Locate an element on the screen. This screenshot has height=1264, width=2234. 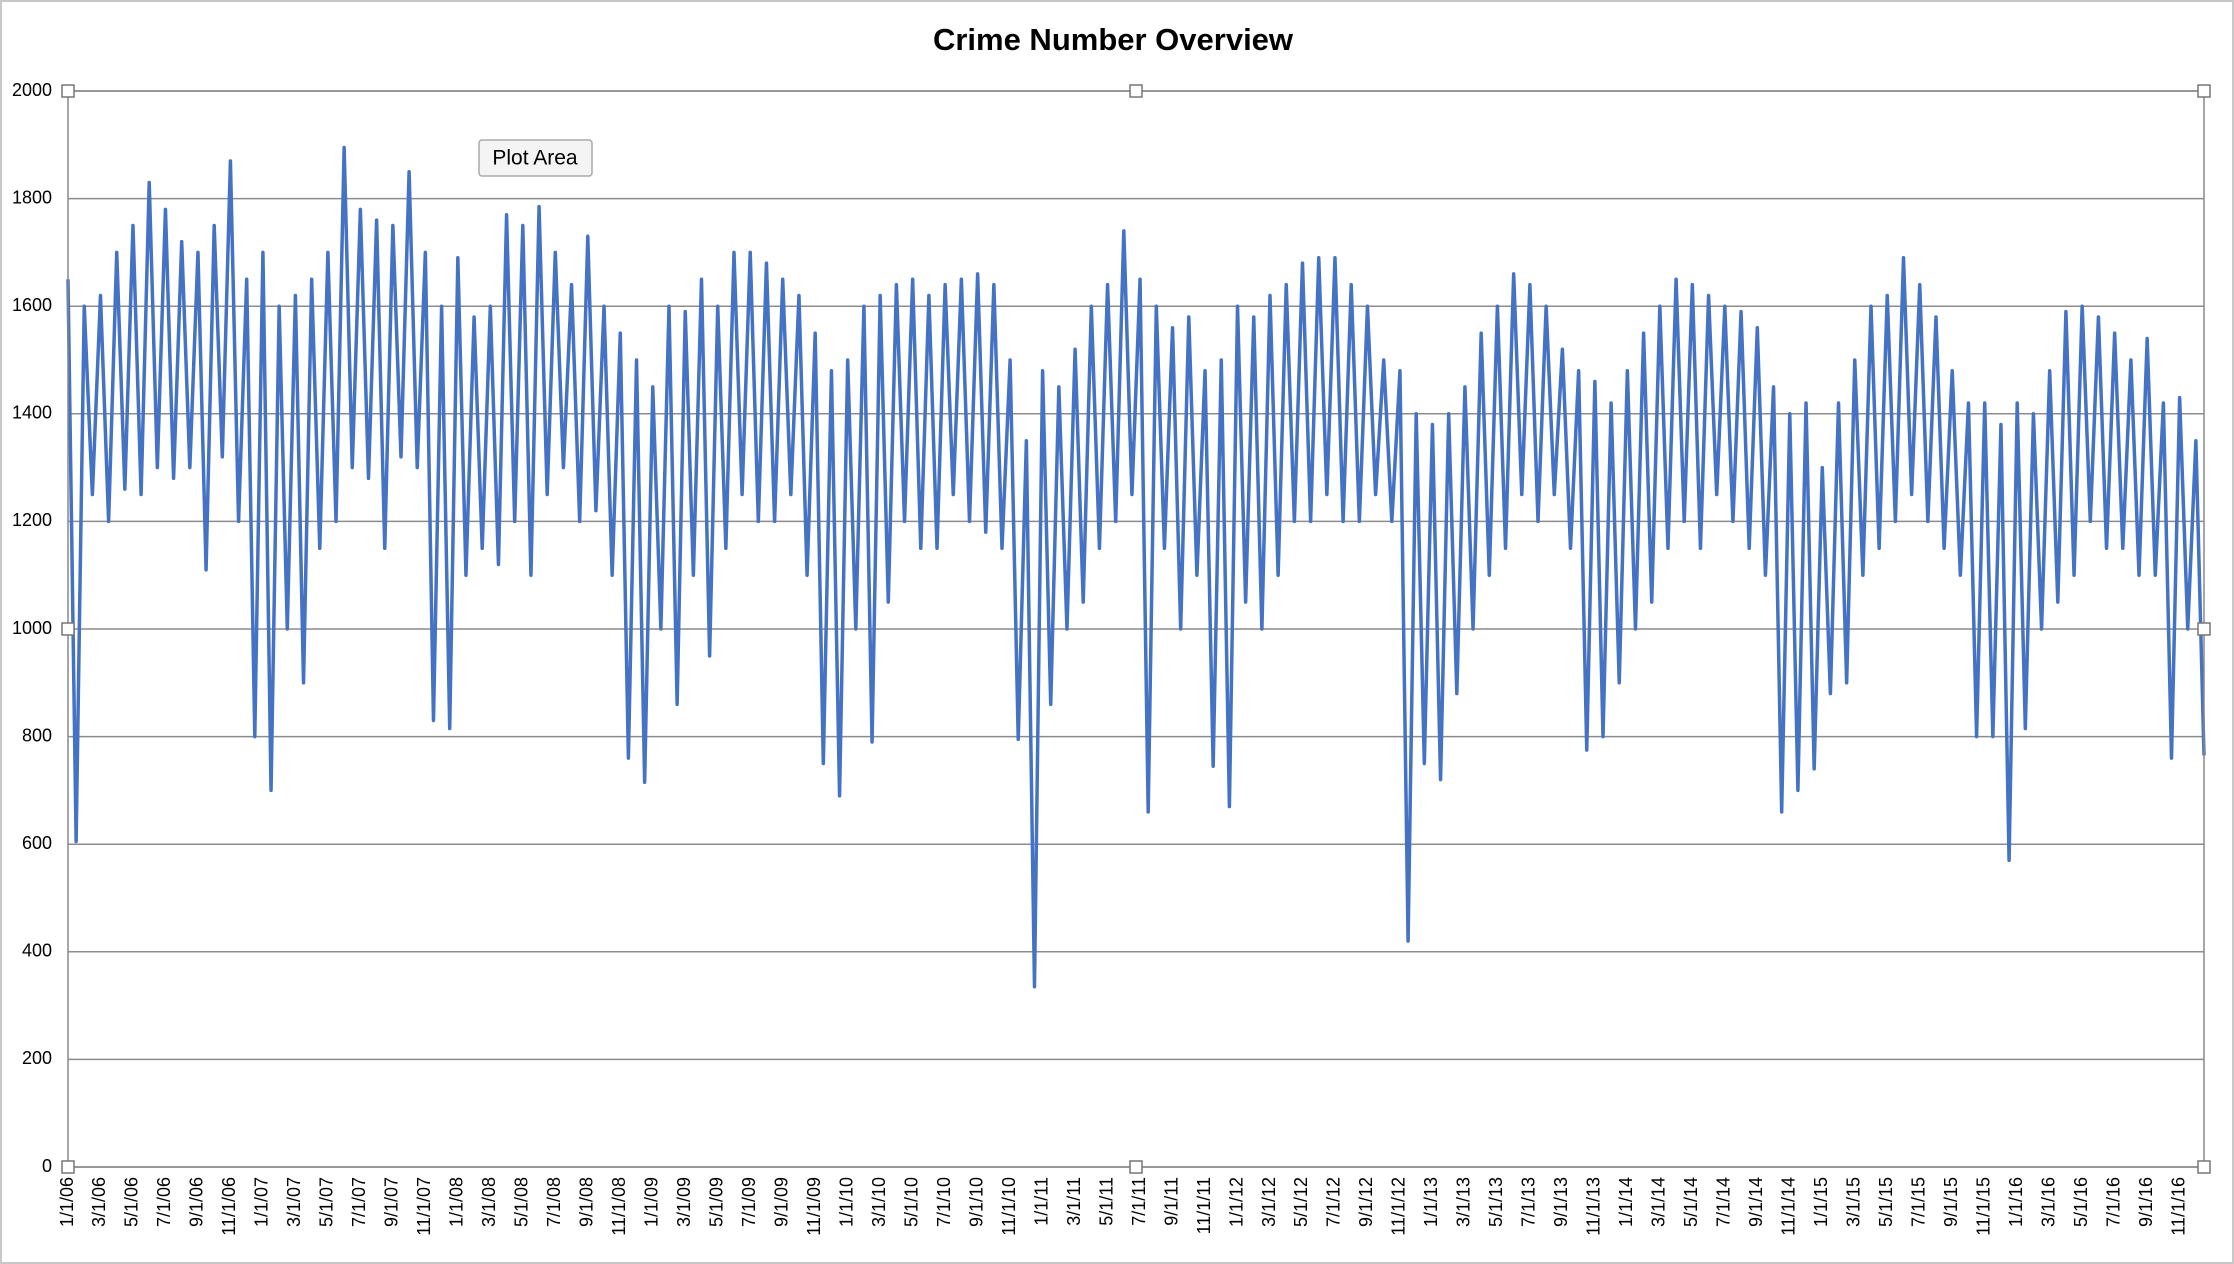
x-tick-label: 11/1/16 is located at coordinates (2178, 1206).